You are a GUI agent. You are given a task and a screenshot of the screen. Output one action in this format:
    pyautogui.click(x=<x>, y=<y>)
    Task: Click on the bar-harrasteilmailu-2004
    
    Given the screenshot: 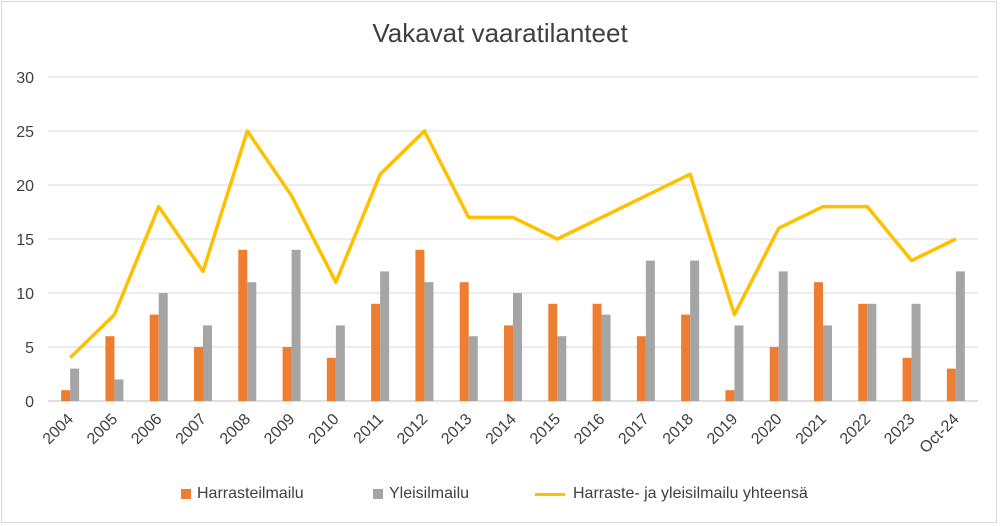 What is the action you would take?
    pyautogui.click(x=66, y=395)
    